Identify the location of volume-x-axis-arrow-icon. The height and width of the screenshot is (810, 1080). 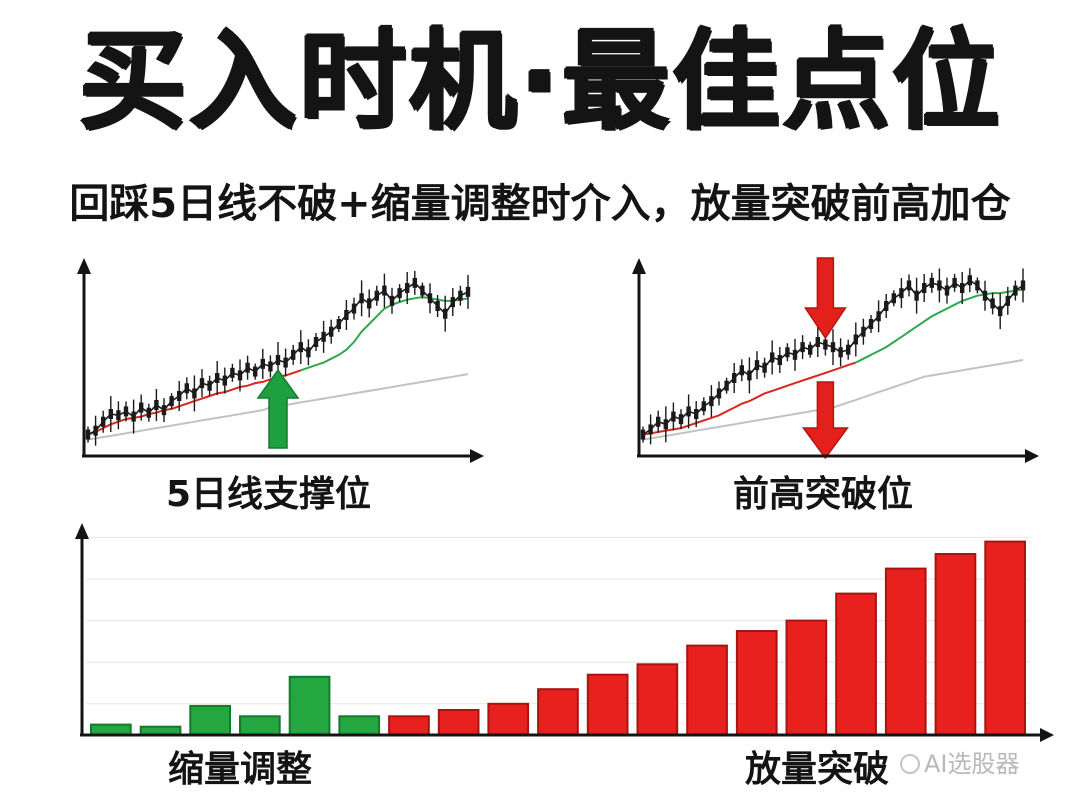
(1047, 735).